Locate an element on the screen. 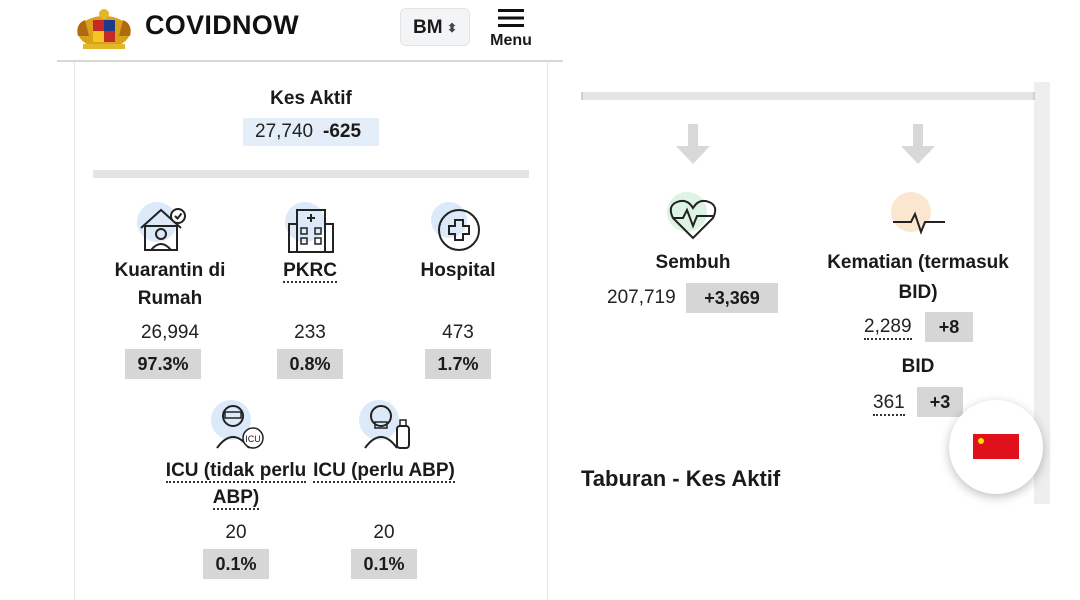  scroll-edge is located at coordinates (1042, 293).